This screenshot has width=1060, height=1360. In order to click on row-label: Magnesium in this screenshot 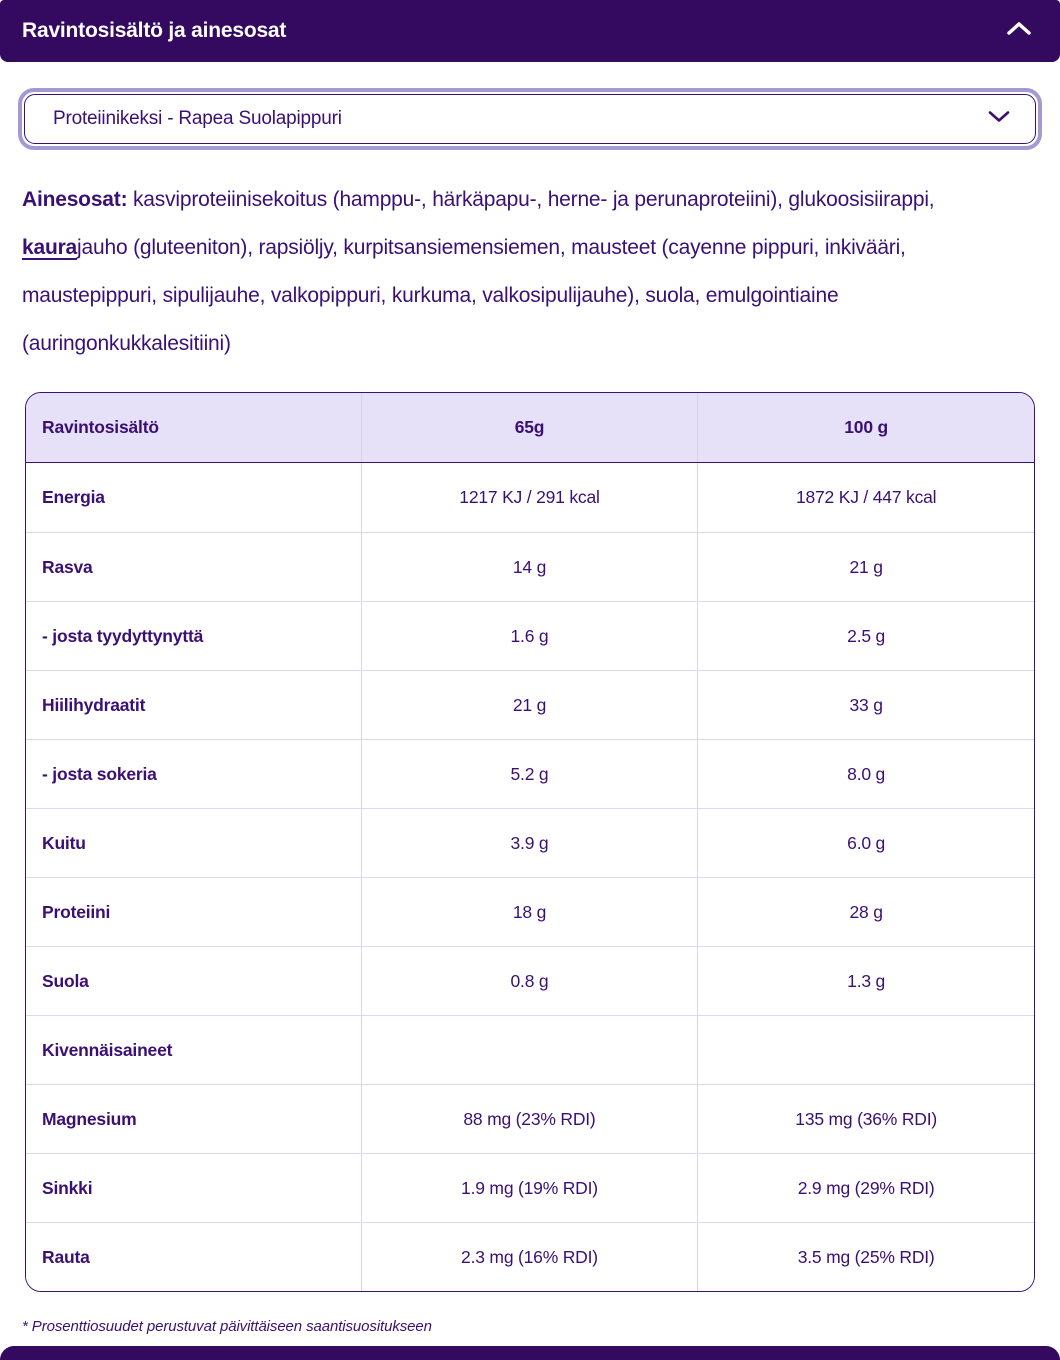, I will do `click(89, 1118)`.